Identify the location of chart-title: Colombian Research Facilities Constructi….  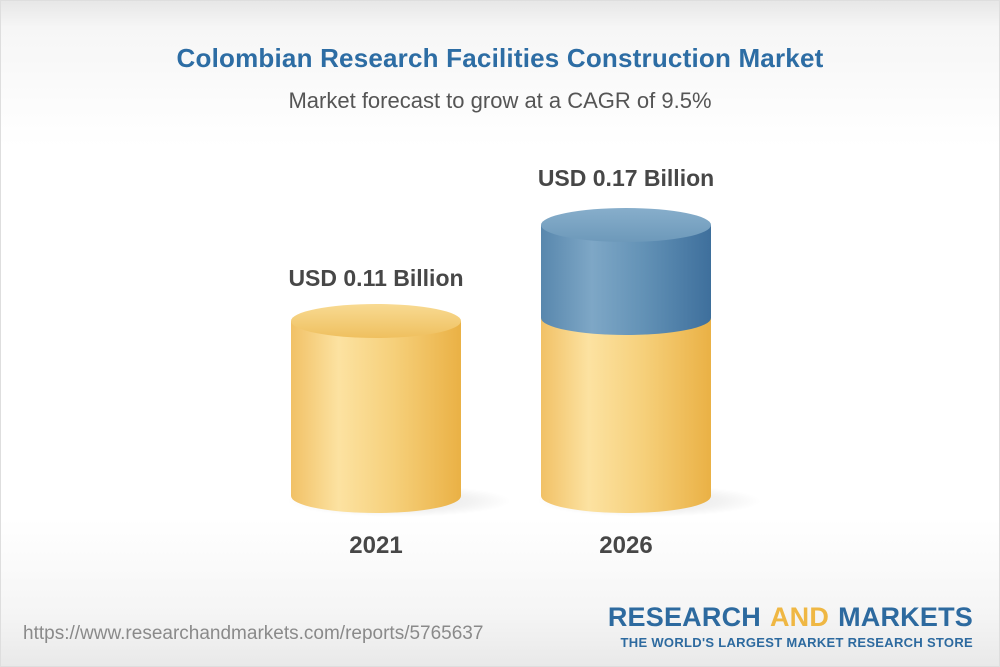
(500, 58).